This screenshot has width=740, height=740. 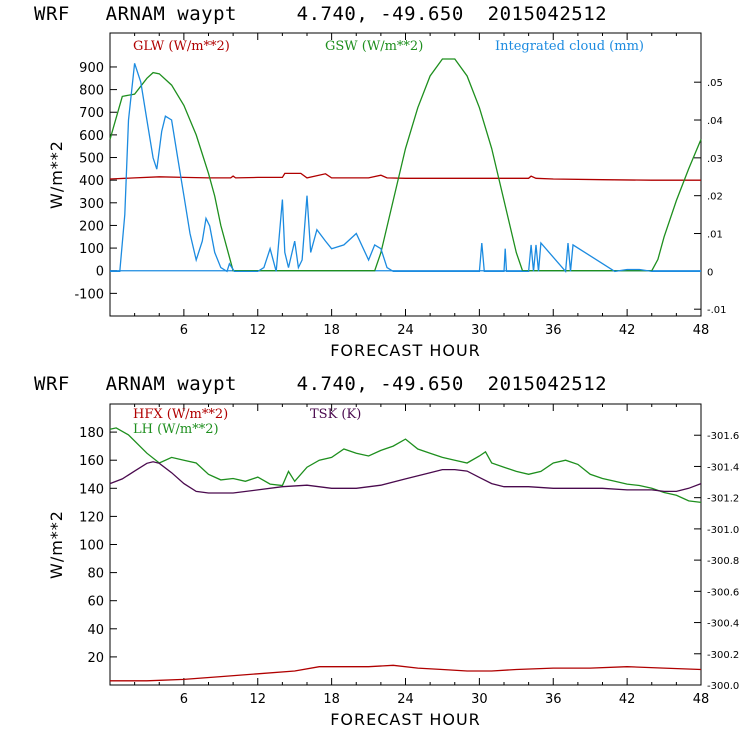 I want to click on y2-tick-label: -301.0, so click(x=723, y=530).